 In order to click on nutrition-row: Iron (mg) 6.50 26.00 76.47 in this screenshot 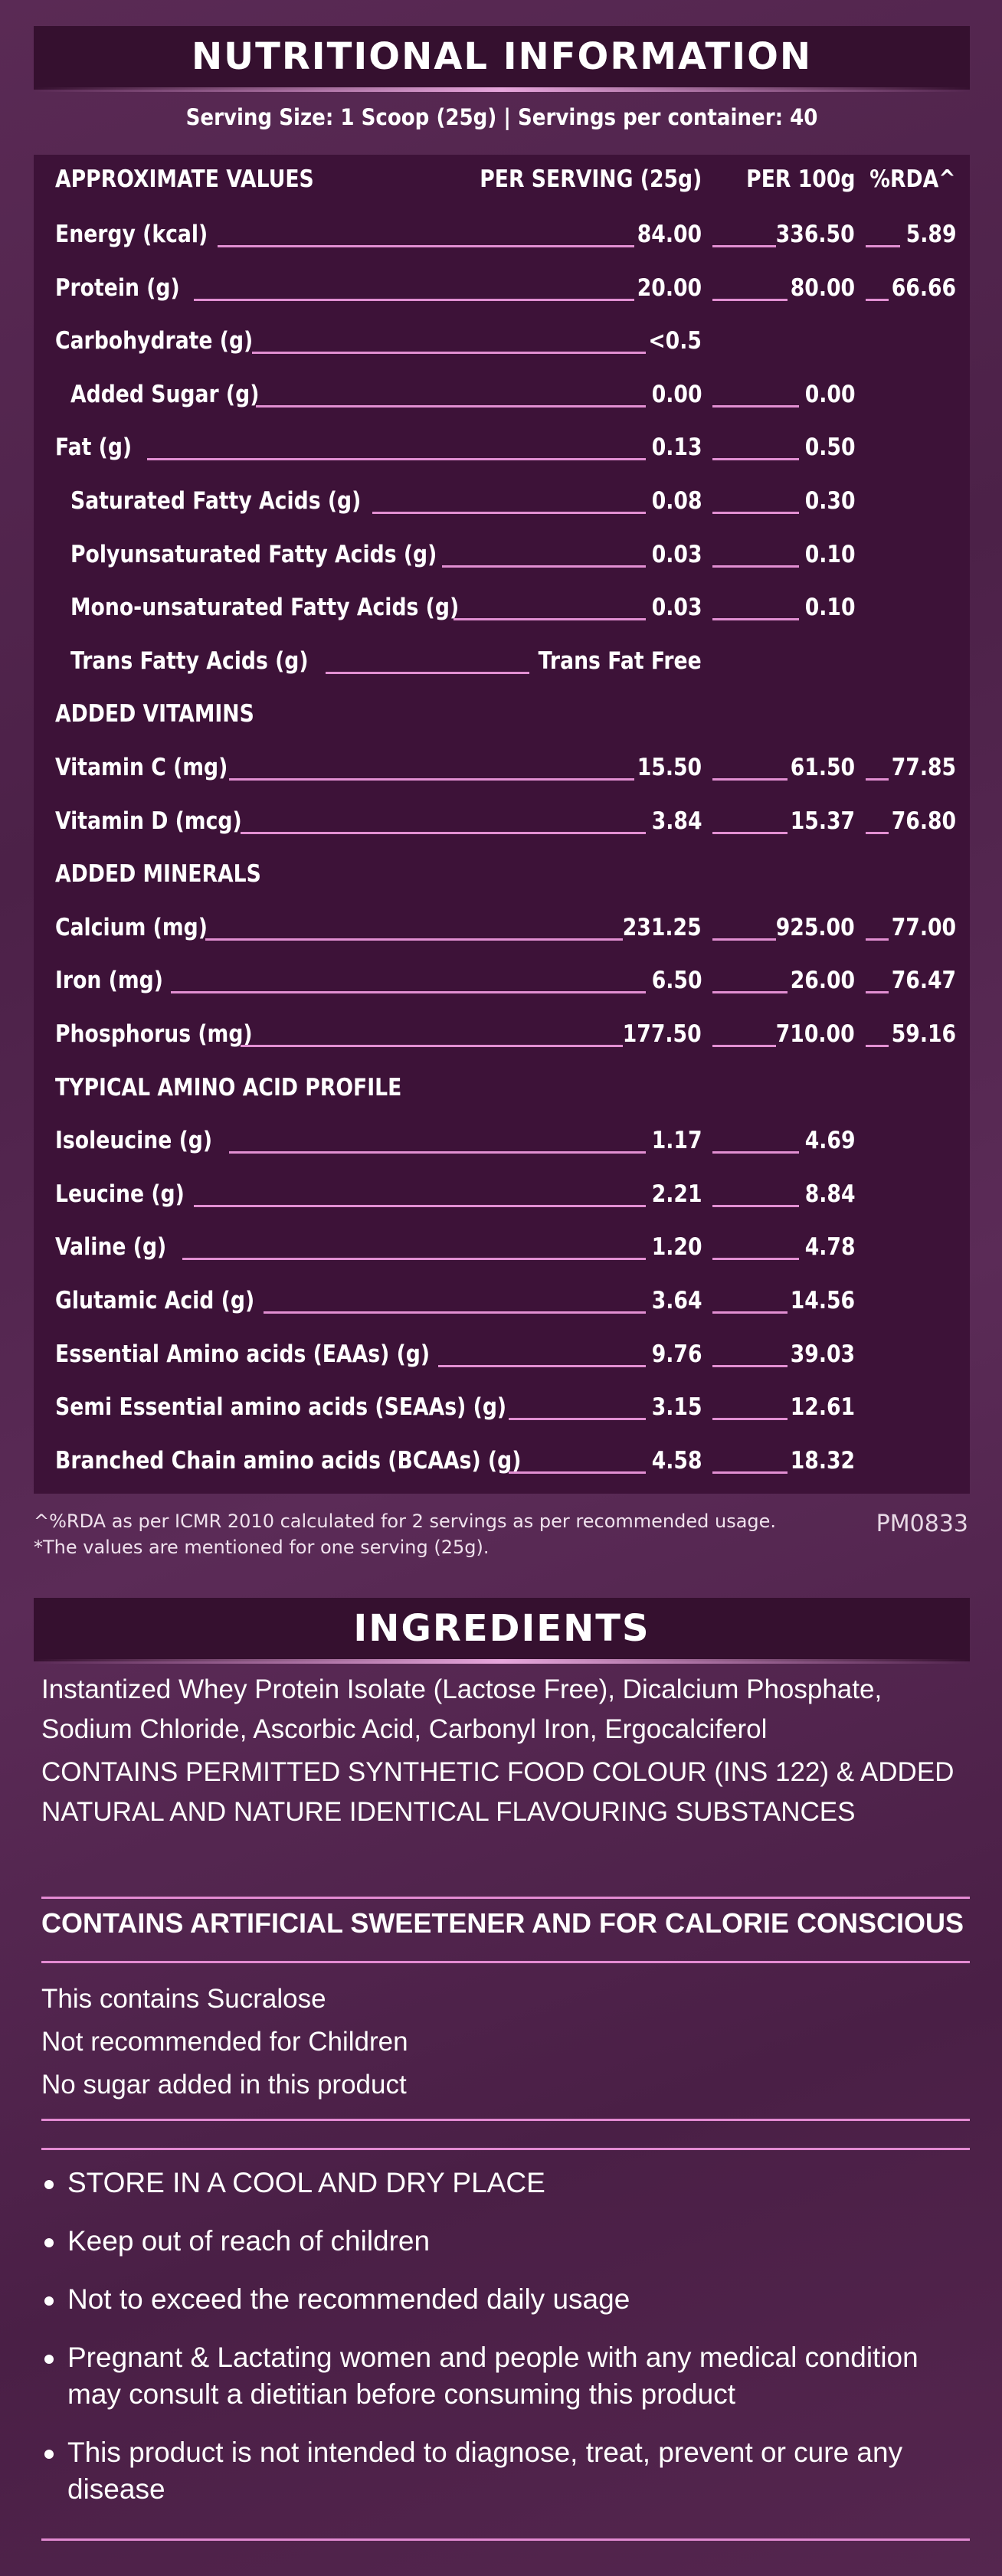, I will do `click(502, 980)`.